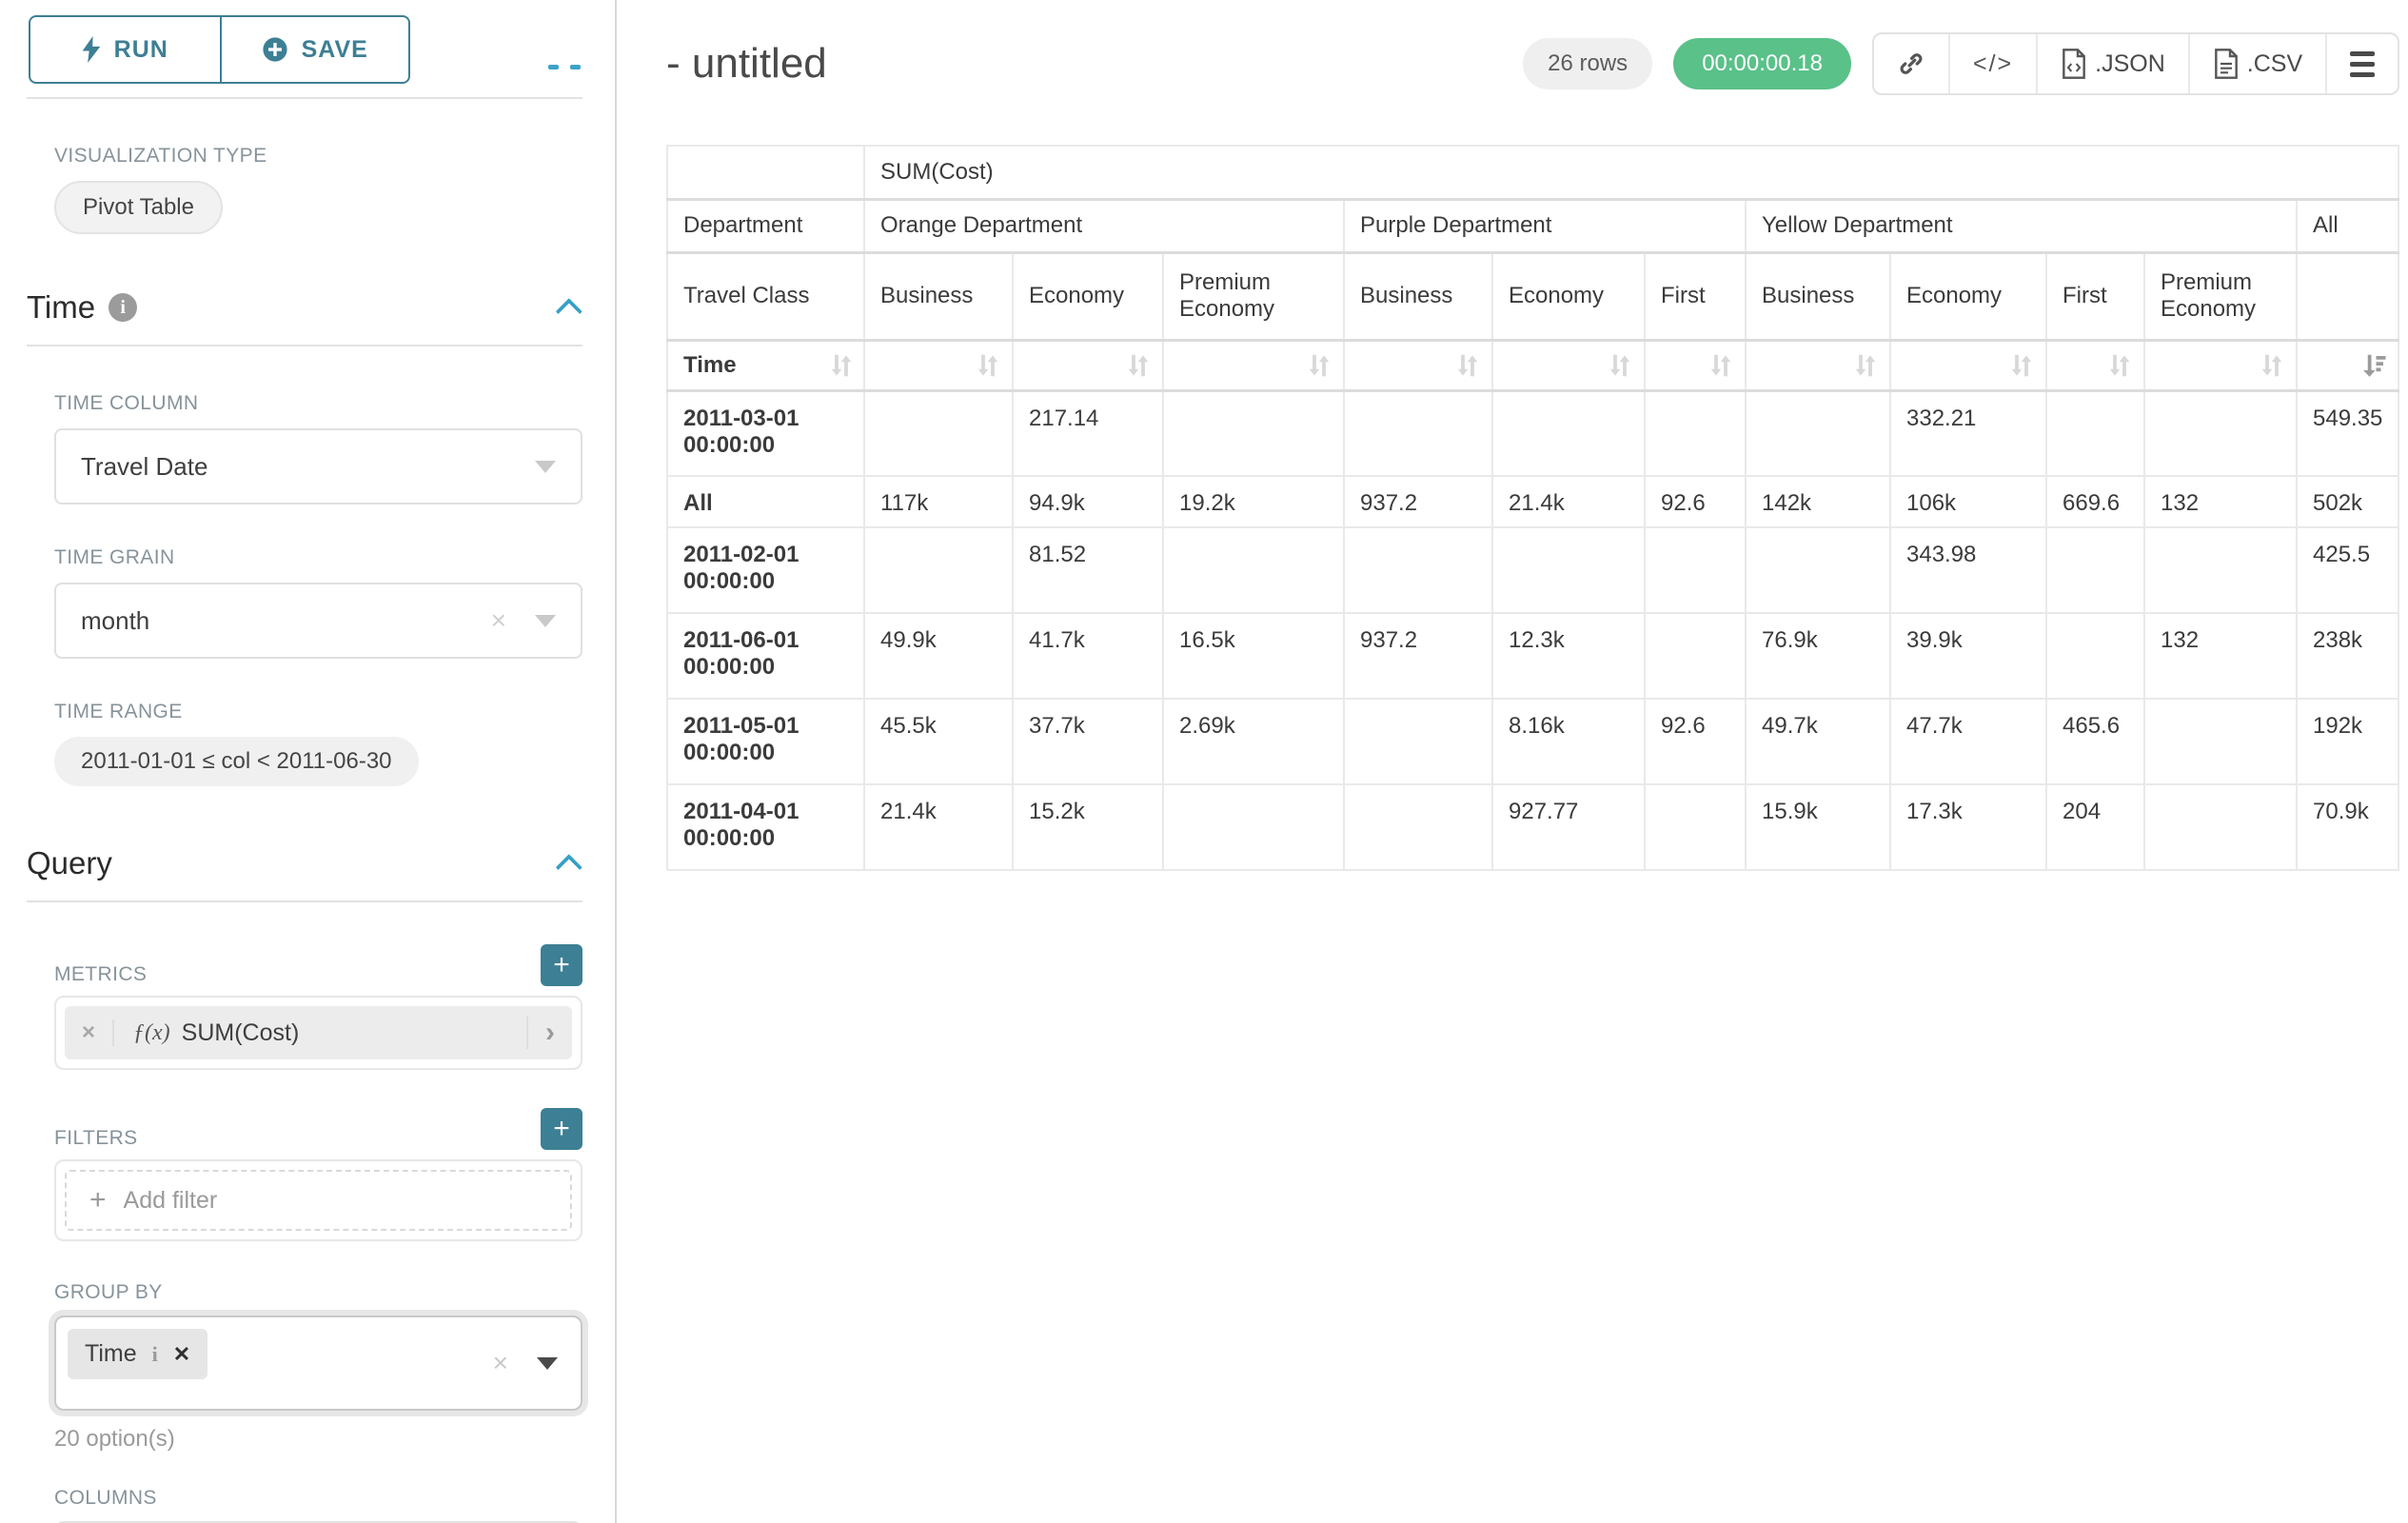 The height and width of the screenshot is (1523, 2408). Describe the element at coordinates (938, 656) in the screenshot. I see `value-cell: 49.9k` at that location.